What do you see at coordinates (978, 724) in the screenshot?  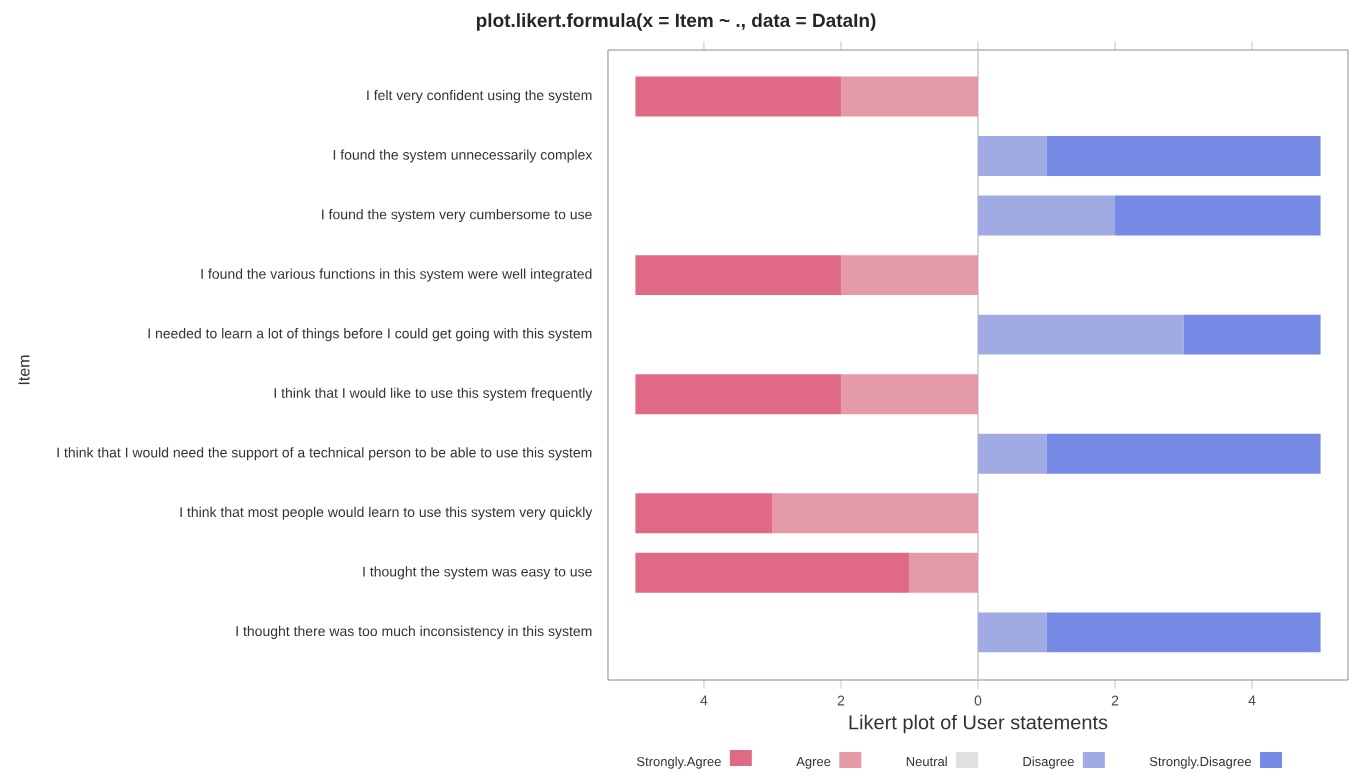 I see `x-axis-title: Likert plot of User statements` at bounding box center [978, 724].